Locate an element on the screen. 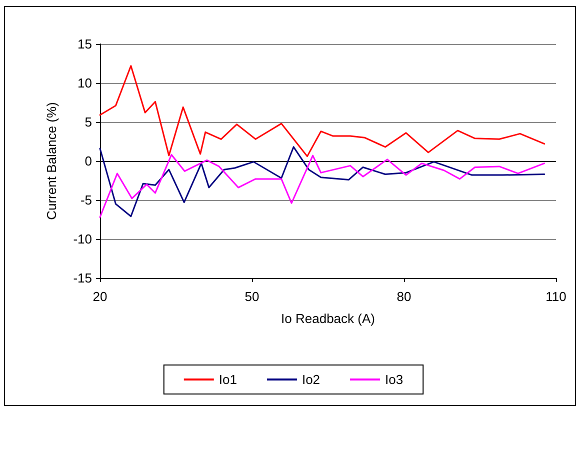 The width and height of the screenshot is (587, 456). x-tick-label: 80 is located at coordinates (404, 296).